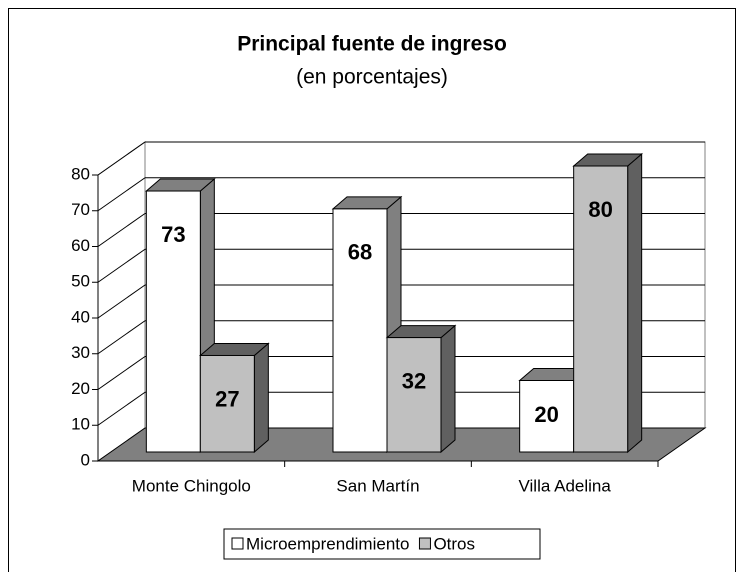  Describe the element at coordinates (454, 543) in the screenshot. I see `legend-label: Otros` at that location.